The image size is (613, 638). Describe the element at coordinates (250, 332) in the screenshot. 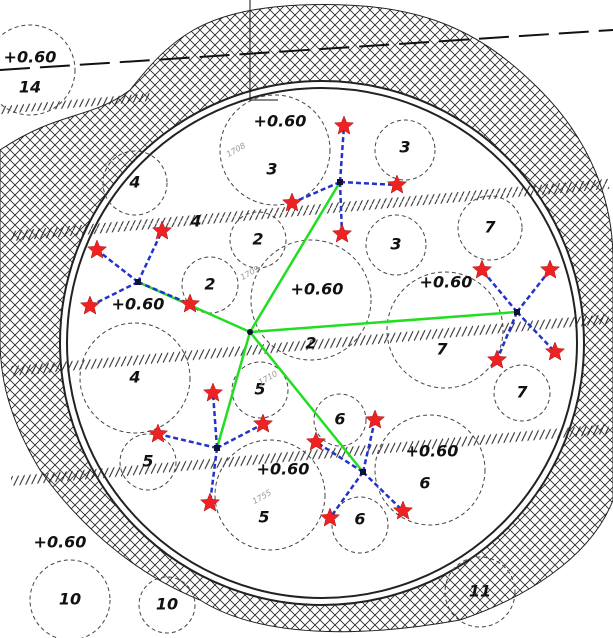

I see `hub` at that location.